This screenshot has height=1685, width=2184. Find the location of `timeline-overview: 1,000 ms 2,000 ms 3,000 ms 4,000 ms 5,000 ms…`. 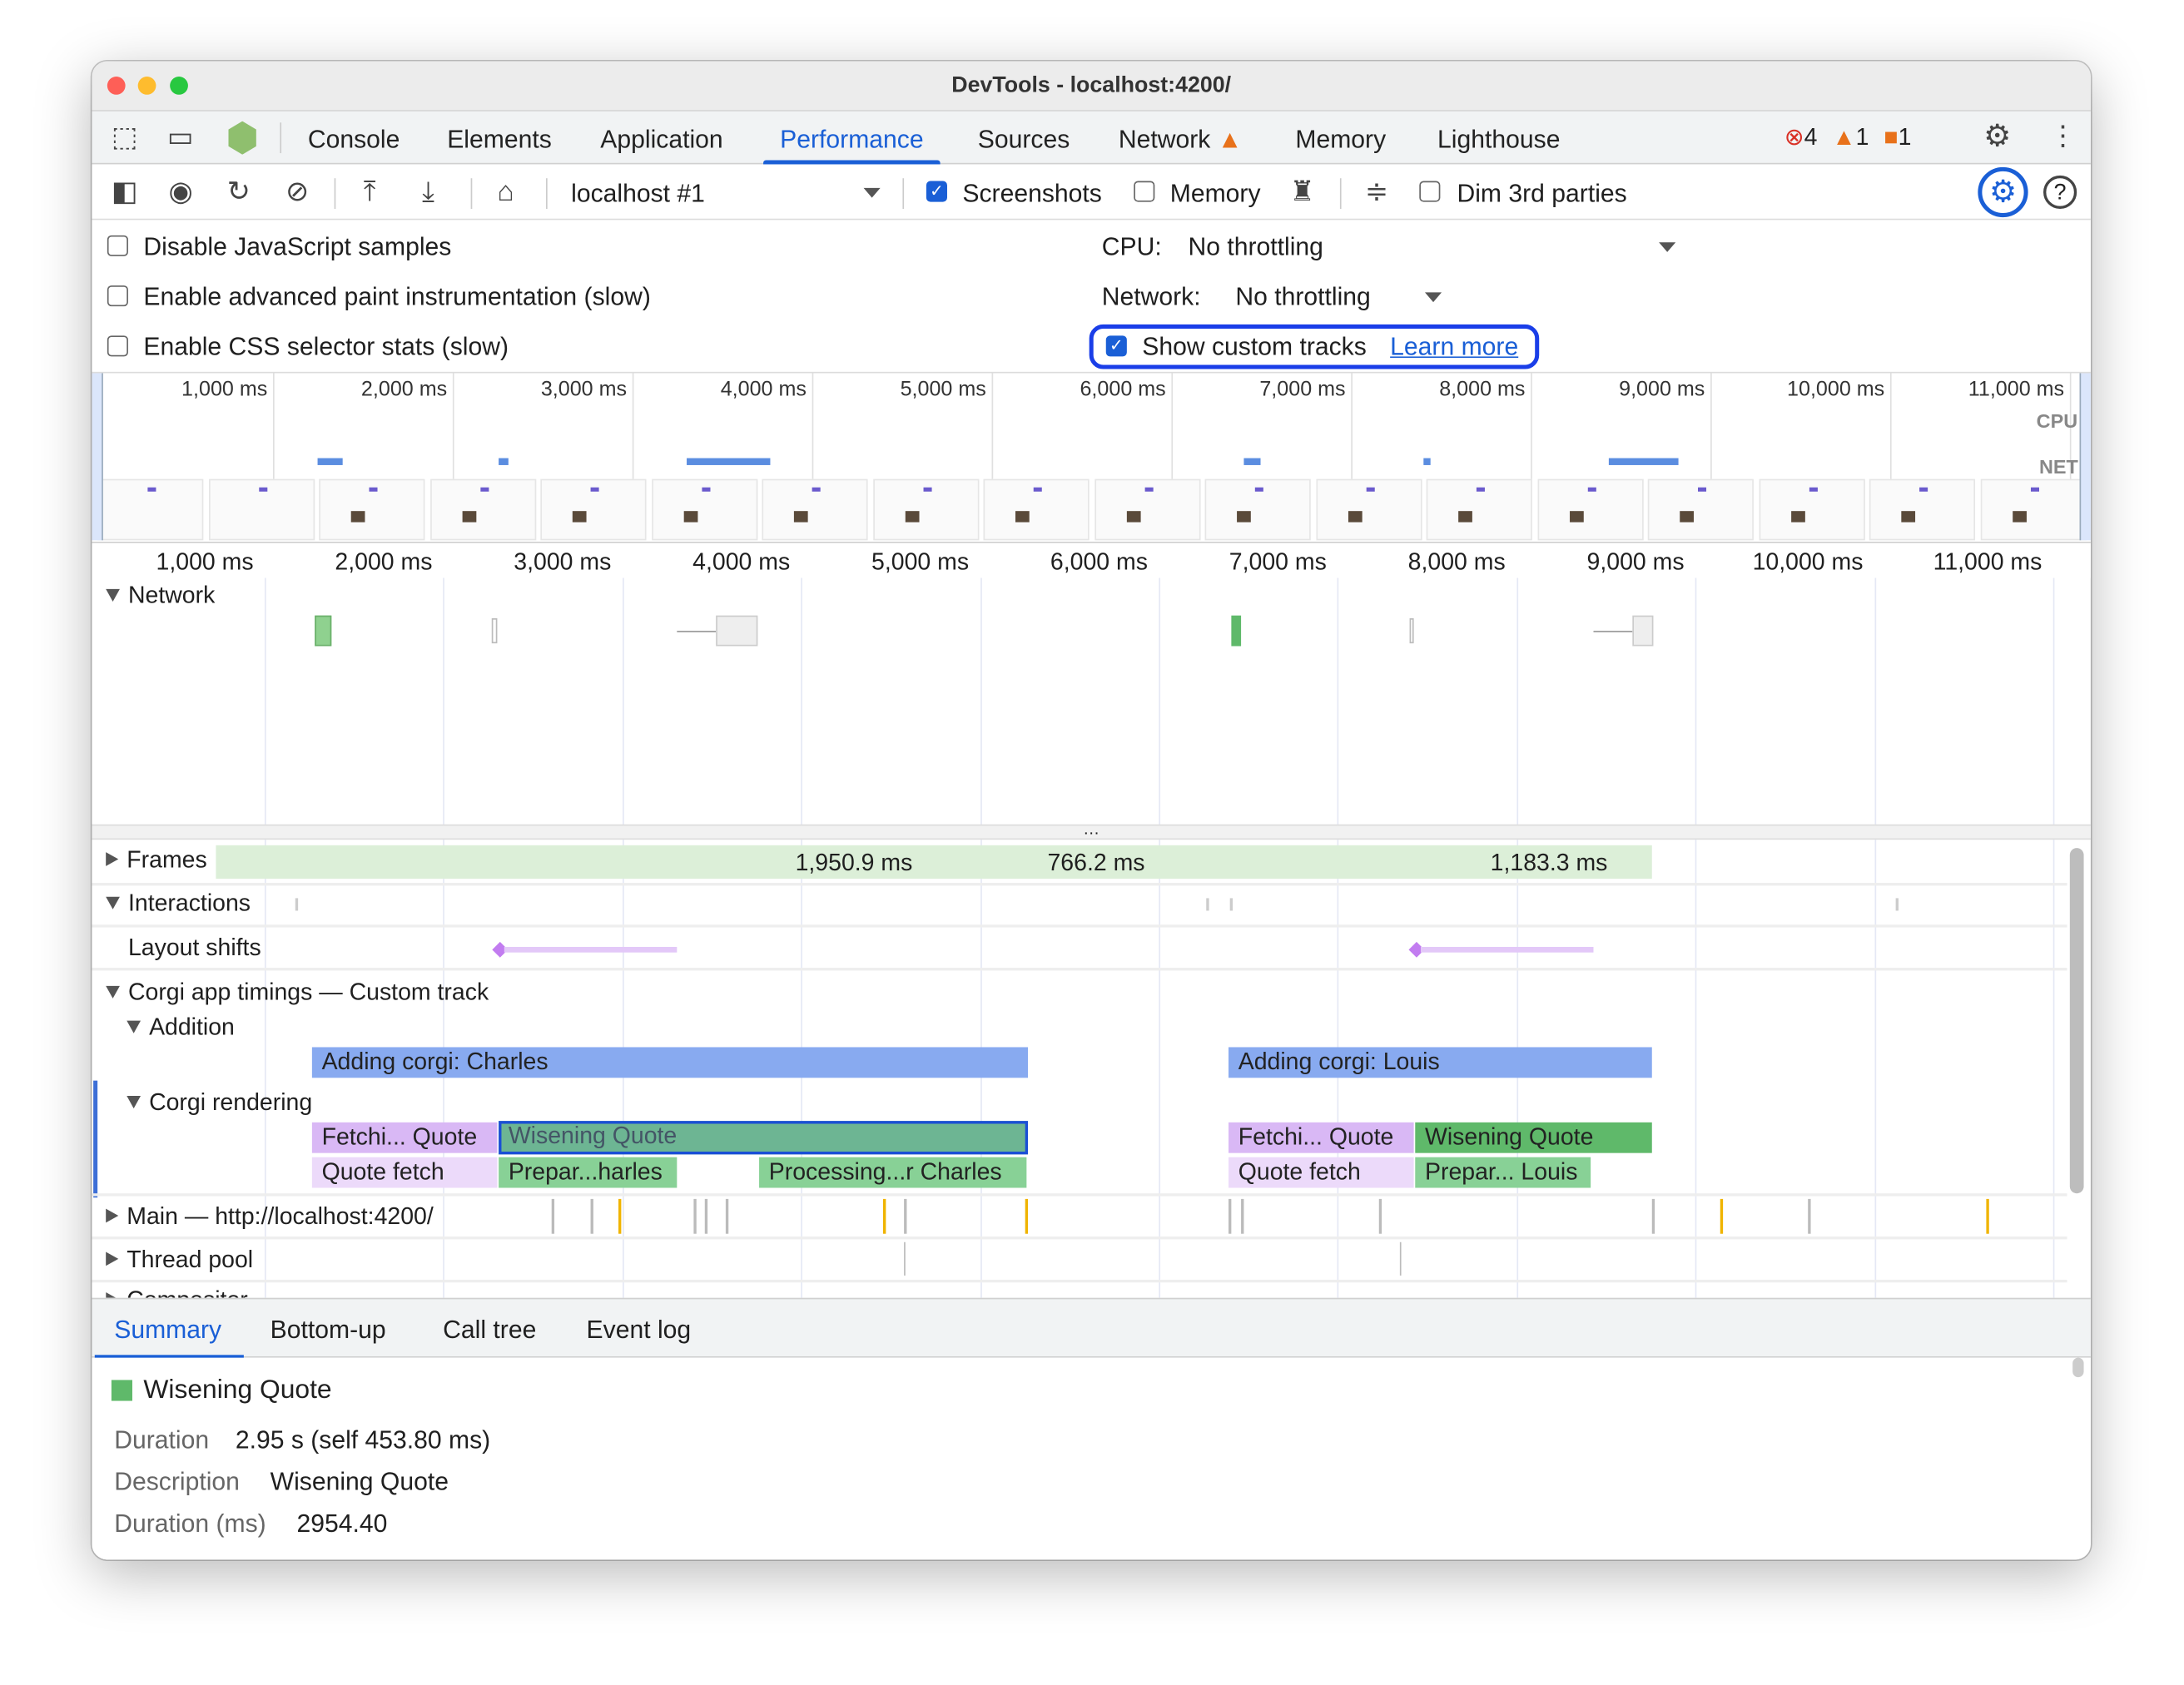

timeline-overview: 1,000 ms 2,000 ms 3,000 ms 4,000 ms 5,000 ms… is located at coordinates (1091, 458).